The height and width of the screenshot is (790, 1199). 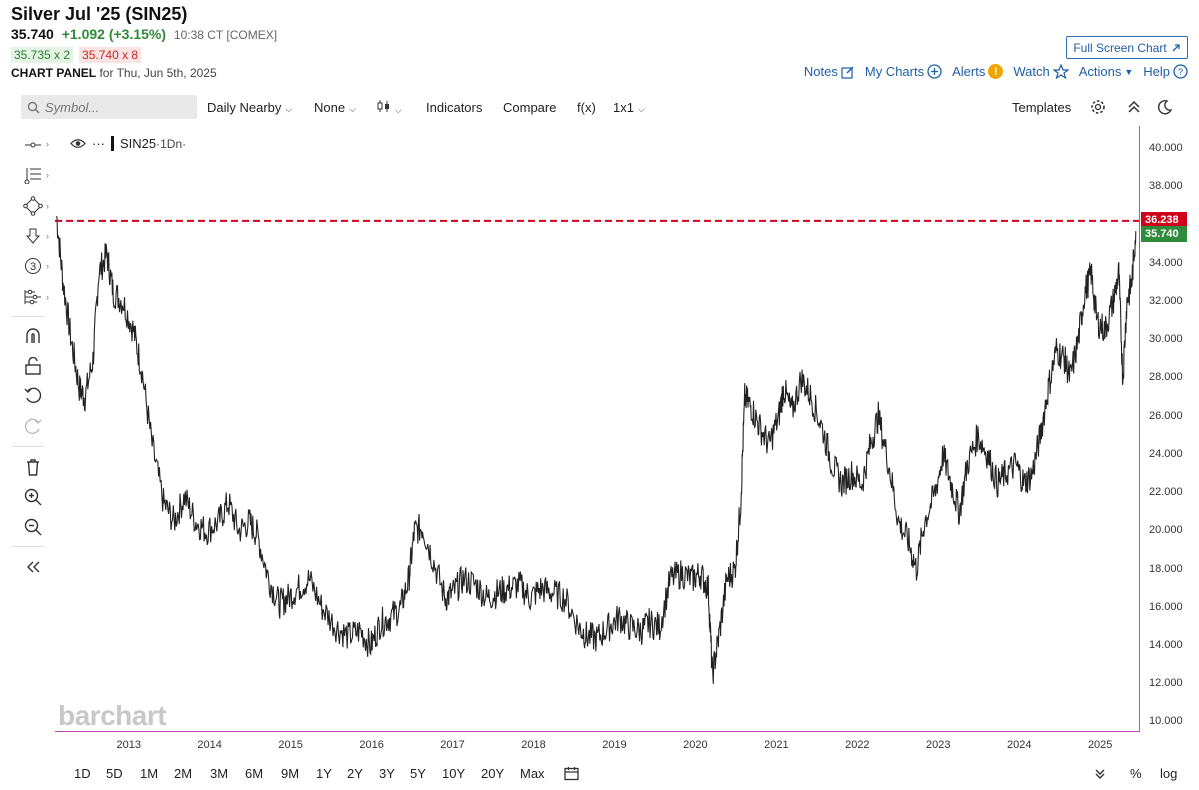 I want to click on symbol-search-input, so click(x=115, y=107).